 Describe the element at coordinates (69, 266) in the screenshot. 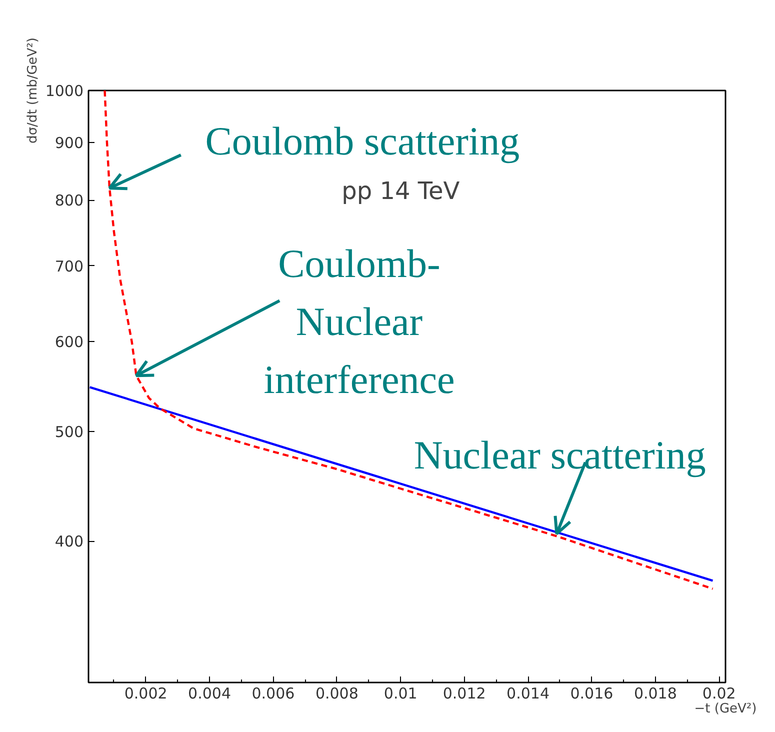

I see `y-tick-label: 700` at that location.